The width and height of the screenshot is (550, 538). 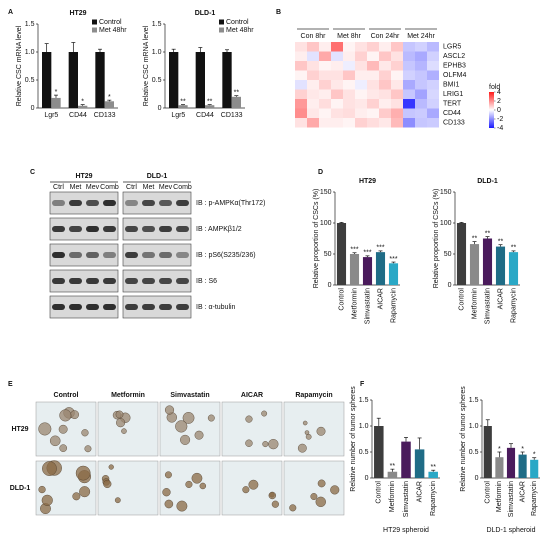 I want to click on group-label: Met 24hr, so click(x=421, y=36).